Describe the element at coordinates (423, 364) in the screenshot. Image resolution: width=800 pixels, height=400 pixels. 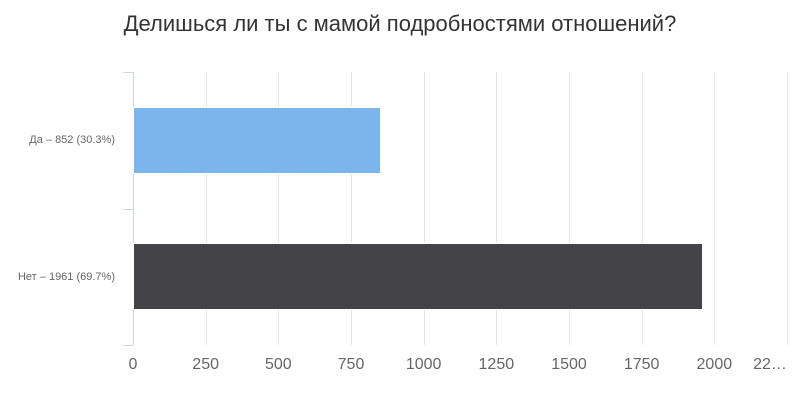
I see `x-axis-label: 1000` at that location.